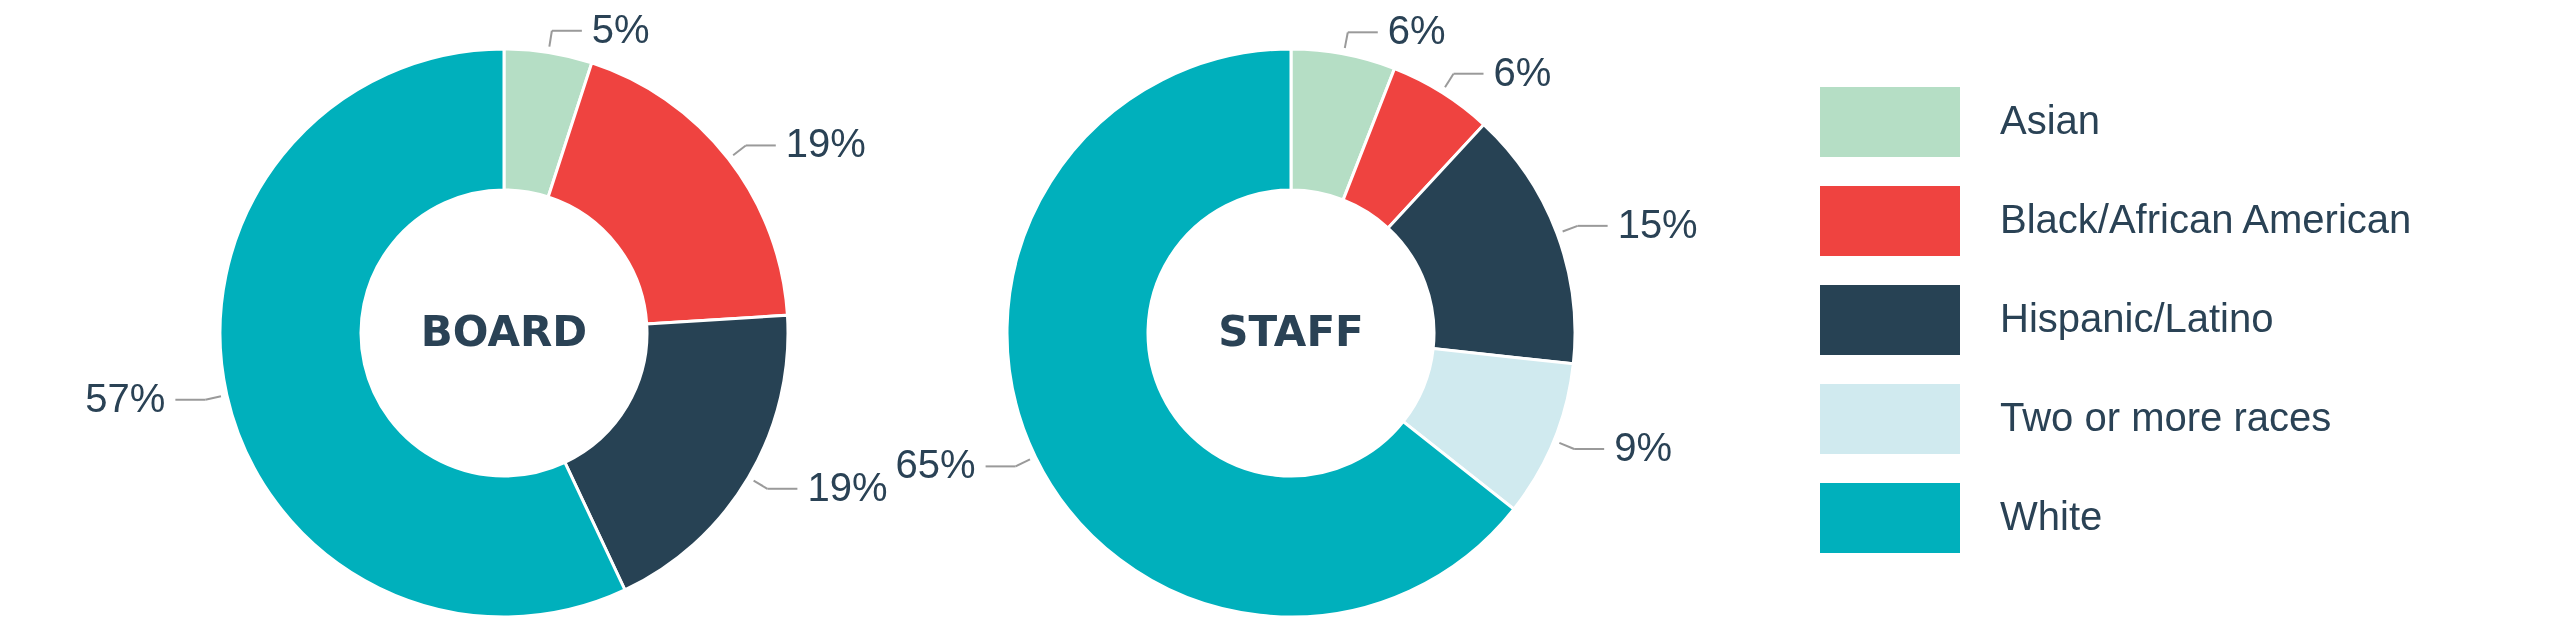 The image size is (2560, 640). What do you see at coordinates (2166, 417) in the screenshot?
I see `legend-label: Two or more races` at bounding box center [2166, 417].